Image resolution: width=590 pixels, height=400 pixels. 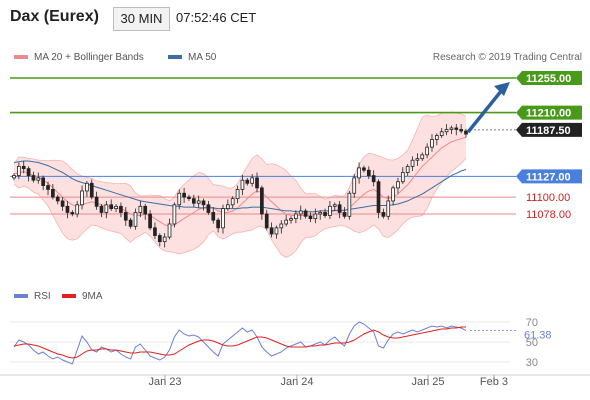 What do you see at coordinates (21, 57) in the screenshot?
I see `legend-swatch-ma20` at bounding box center [21, 57].